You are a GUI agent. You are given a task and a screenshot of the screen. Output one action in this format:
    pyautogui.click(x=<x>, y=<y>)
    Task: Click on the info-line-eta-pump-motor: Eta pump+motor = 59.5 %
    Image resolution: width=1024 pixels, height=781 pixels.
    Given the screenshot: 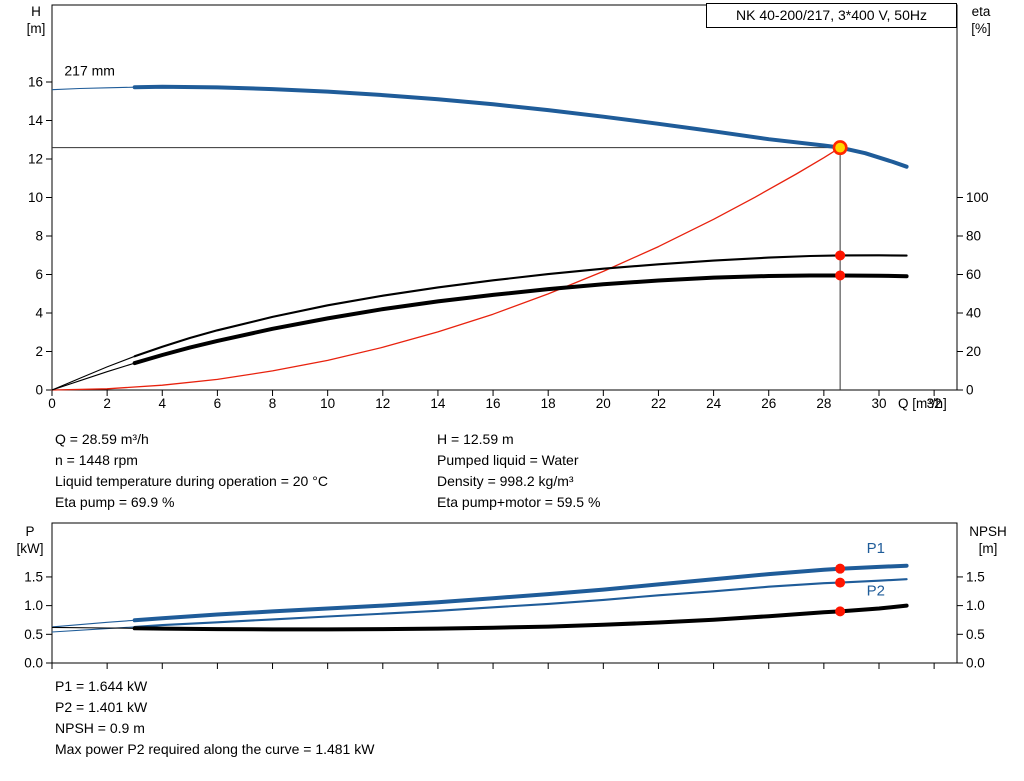 What is the action you would take?
    pyautogui.click(x=519, y=502)
    